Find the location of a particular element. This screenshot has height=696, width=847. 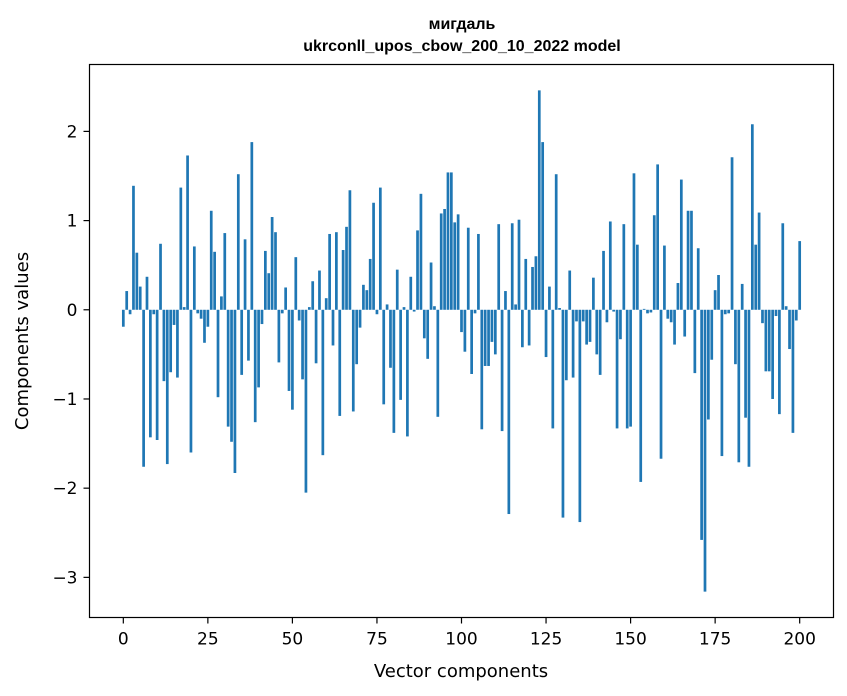

y-tick-label: −1 is located at coordinates (64, 400).